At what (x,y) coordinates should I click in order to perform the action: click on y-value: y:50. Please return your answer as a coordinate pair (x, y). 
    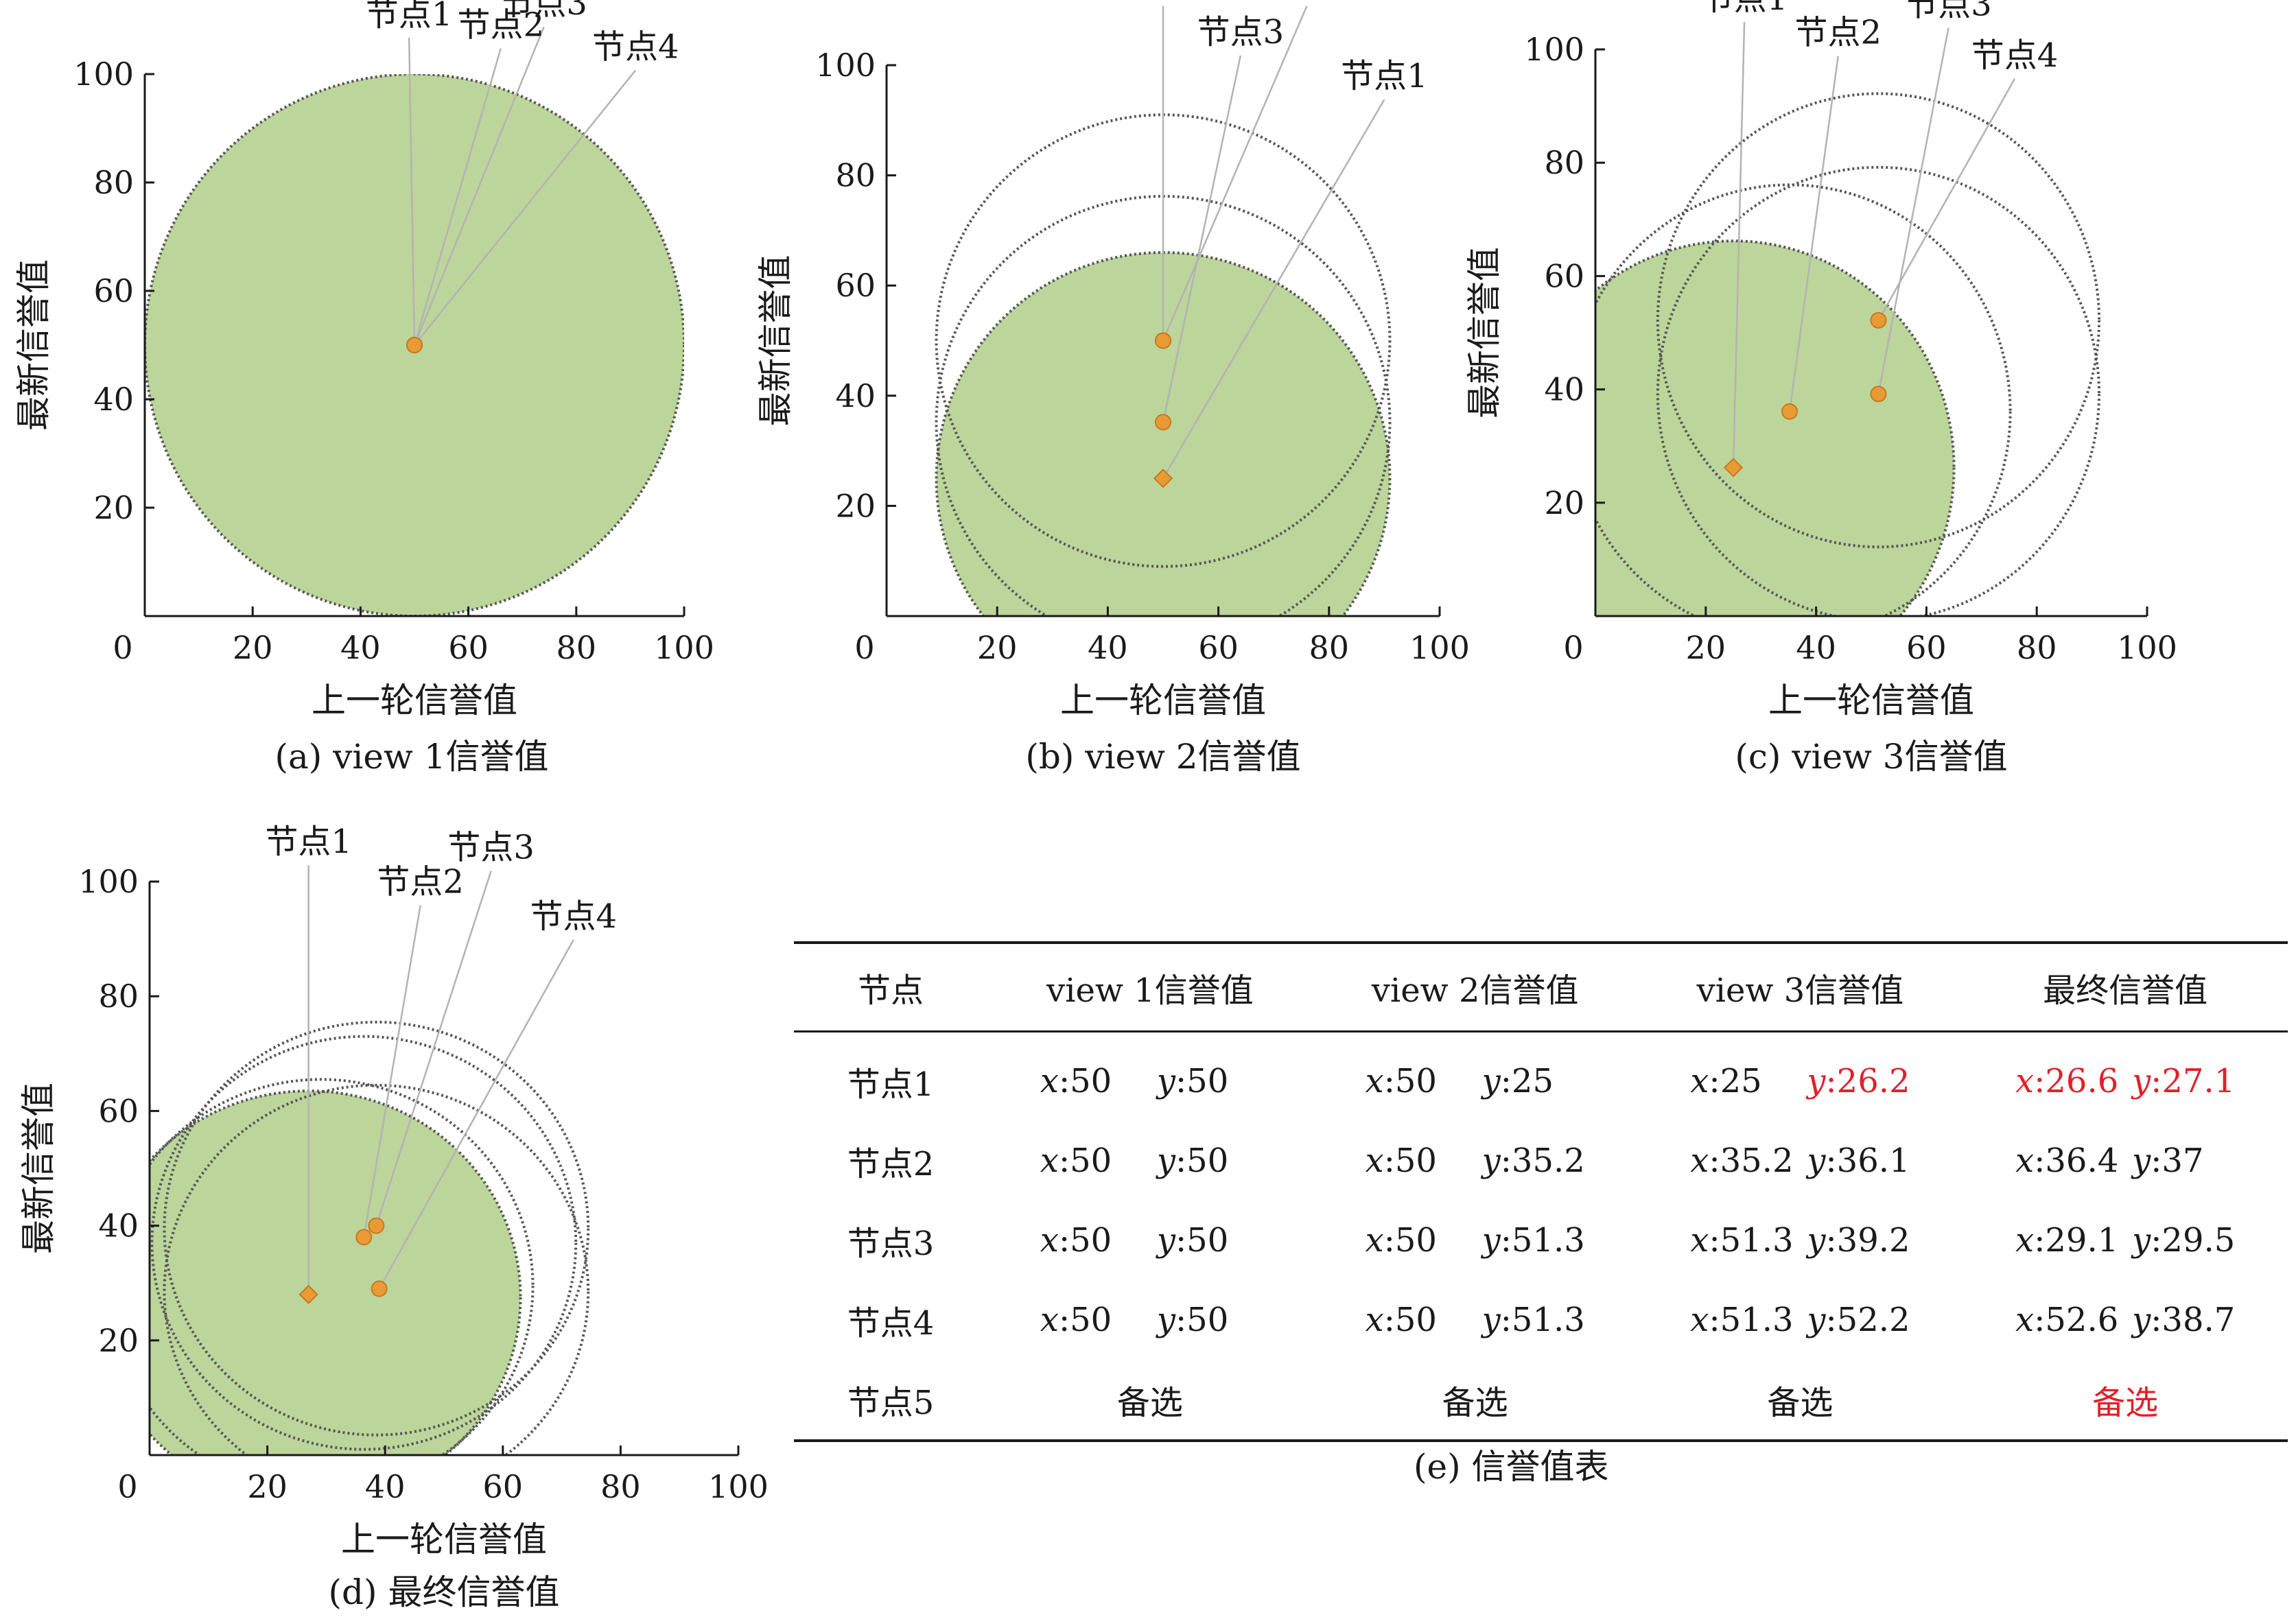
    Looking at the image, I should click on (1192, 1240).